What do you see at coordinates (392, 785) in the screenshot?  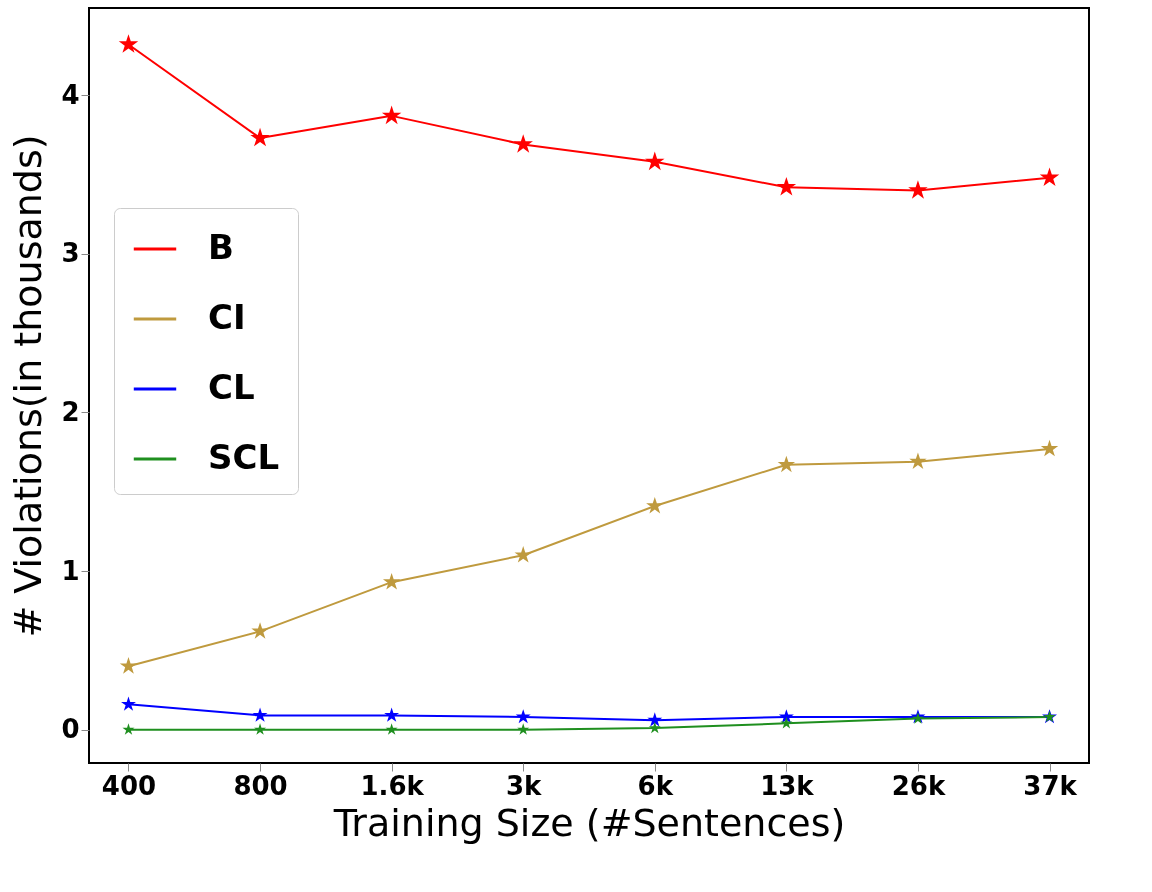 I see `x-tick-label: 1.6k` at bounding box center [392, 785].